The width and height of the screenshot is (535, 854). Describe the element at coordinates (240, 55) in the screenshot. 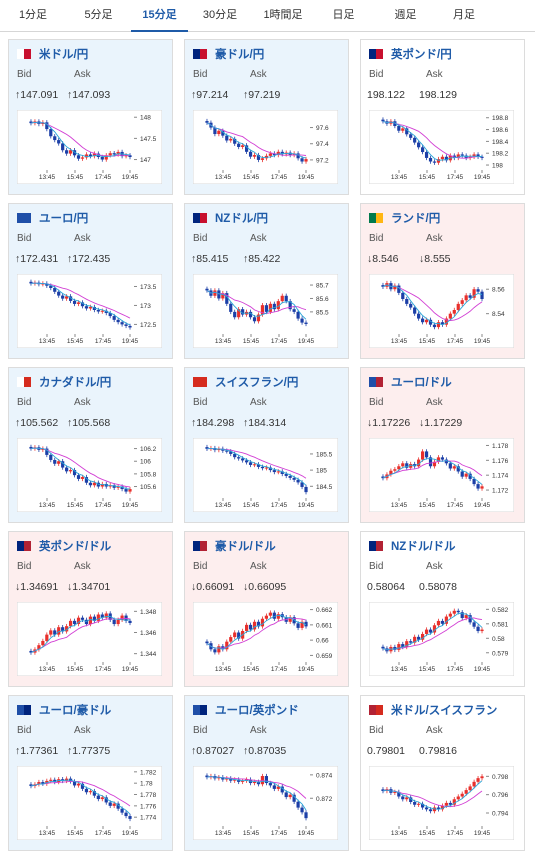

I see `pair-name-link: 豪ドル/円` at that location.